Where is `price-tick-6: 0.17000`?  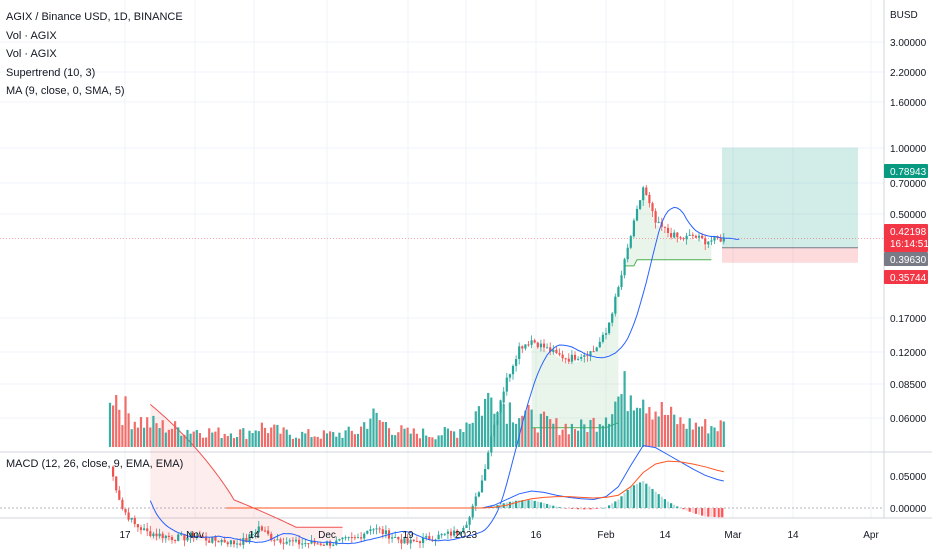 price-tick-6: 0.17000 is located at coordinates (908, 319).